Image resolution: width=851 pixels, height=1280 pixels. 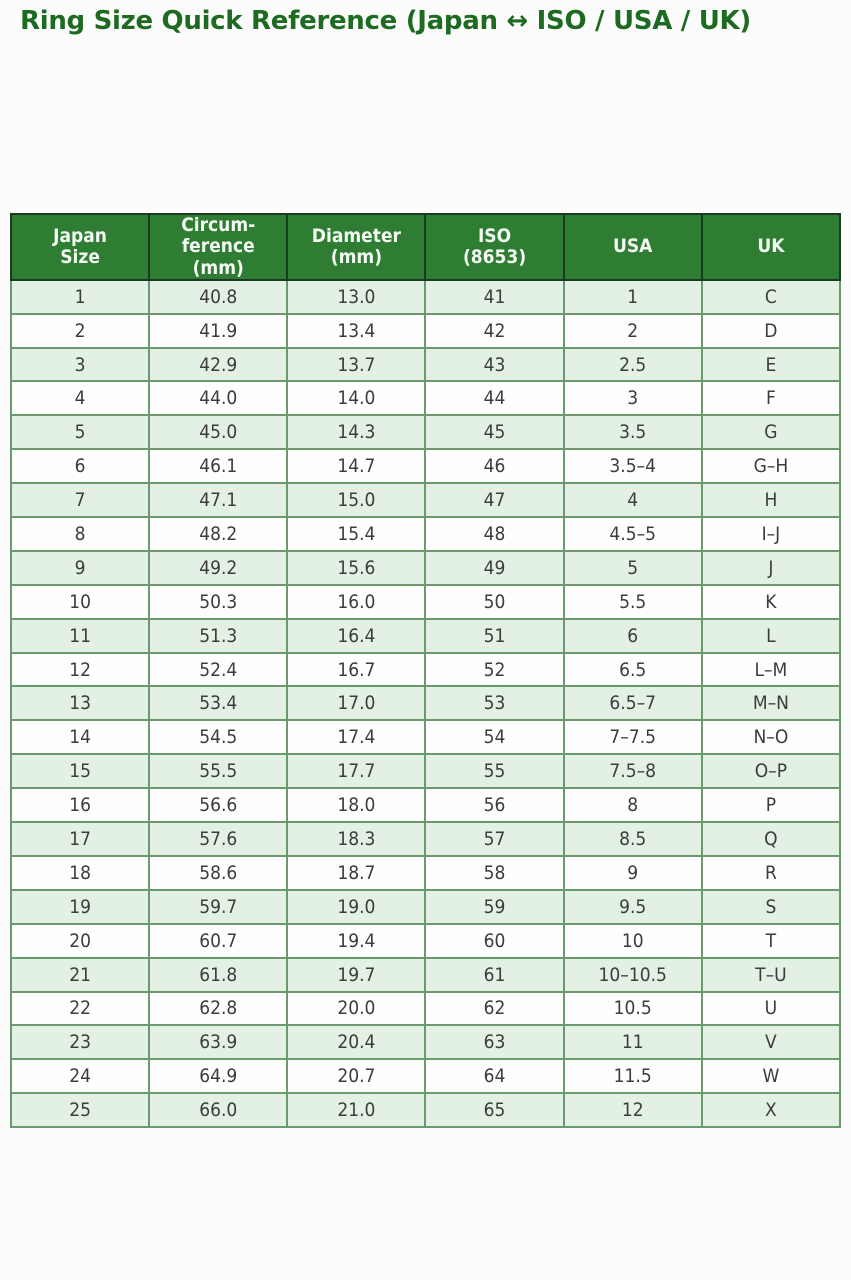 I want to click on table-cell: 15.6, so click(x=356, y=567).